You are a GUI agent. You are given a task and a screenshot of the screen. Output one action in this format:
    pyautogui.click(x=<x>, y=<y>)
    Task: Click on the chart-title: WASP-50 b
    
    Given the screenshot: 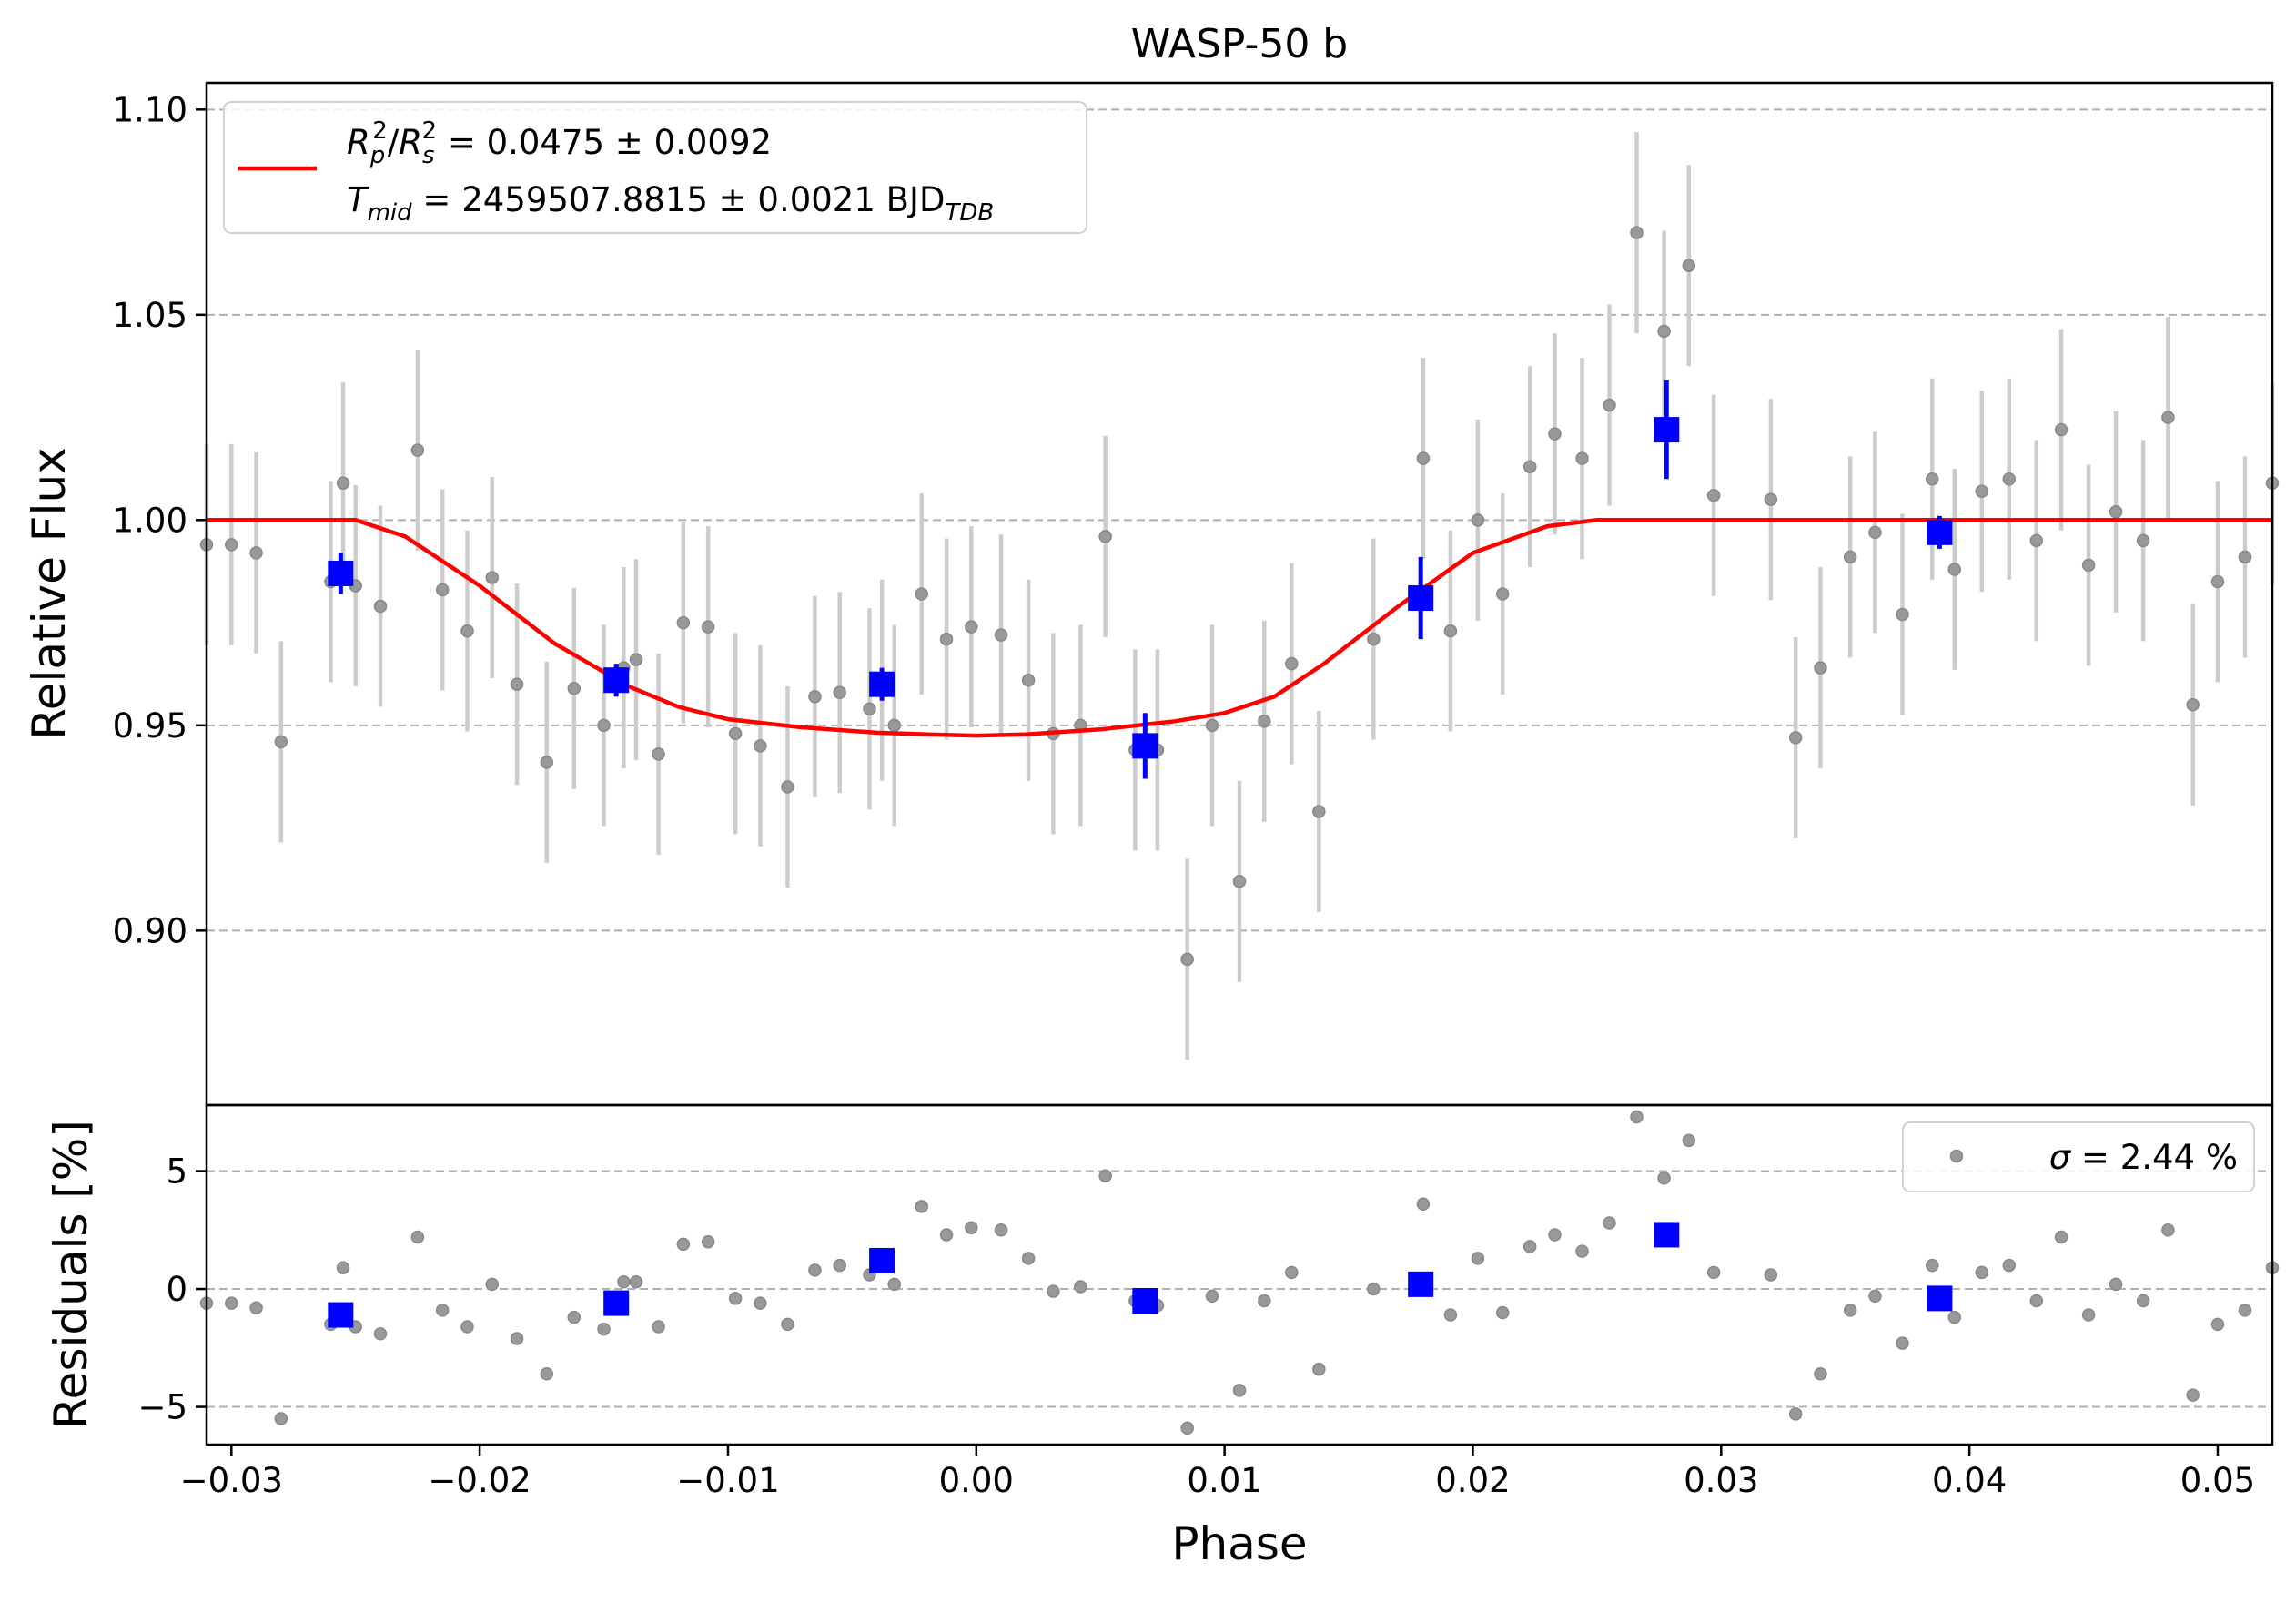 What is the action you would take?
    pyautogui.click(x=1239, y=44)
    